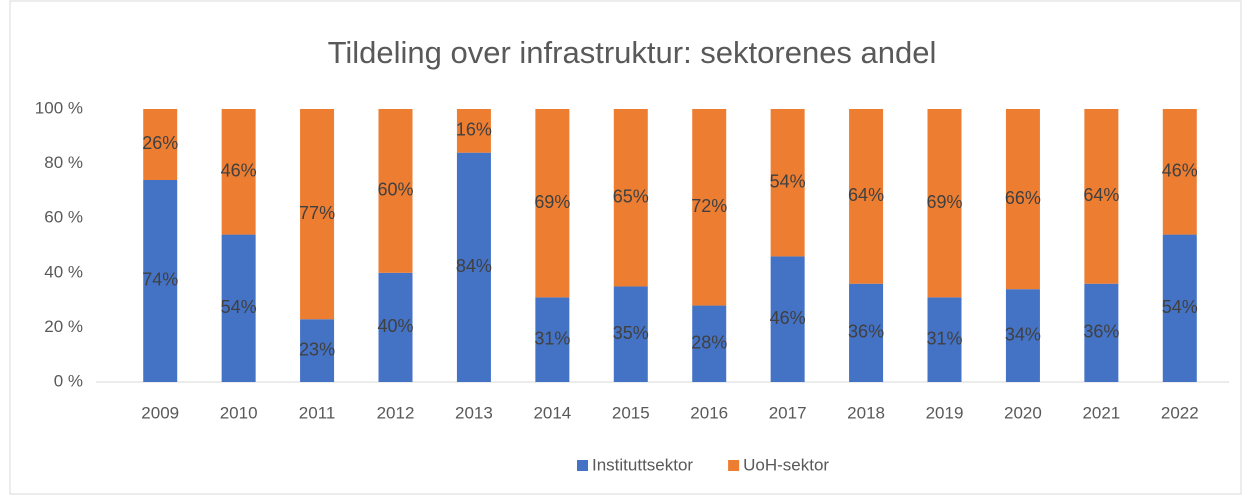 The image size is (1242, 495). Describe the element at coordinates (552, 412) in the screenshot. I see `x-tick-label: 2014` at that location.